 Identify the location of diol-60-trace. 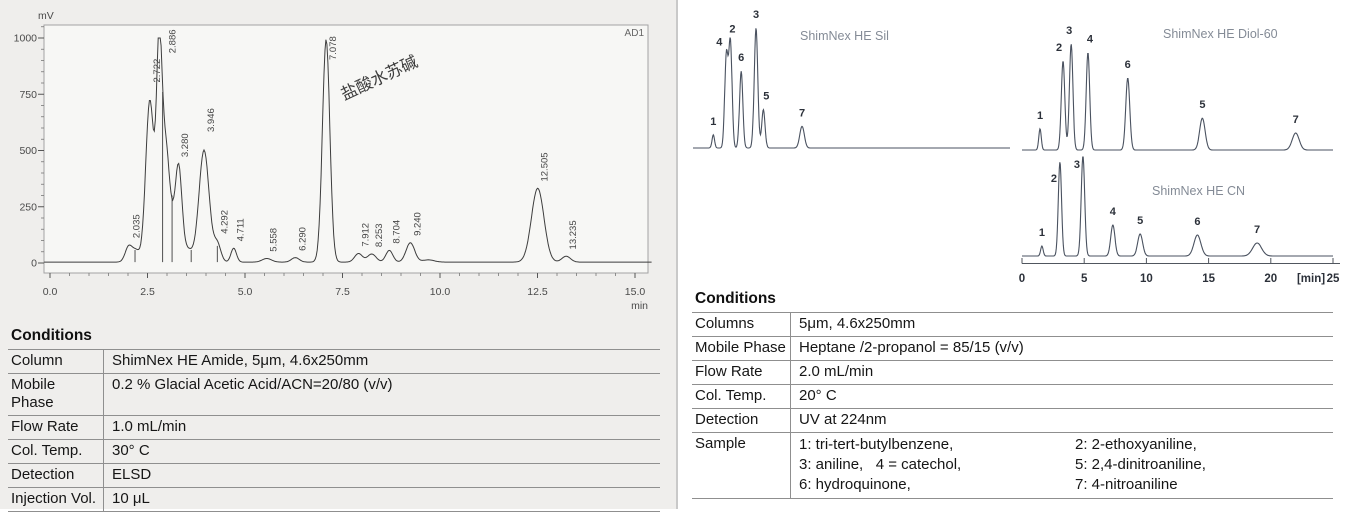
(1177, 97).